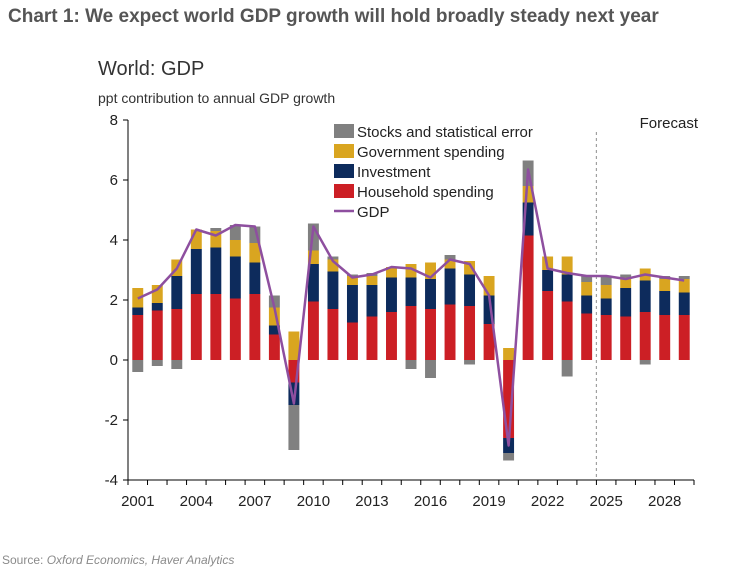 The image size is (741, 571). What do you see at coordinates (111, 480) in the screenshot?
I see `y-tick-label: -4` at bounding box center [111, 480].